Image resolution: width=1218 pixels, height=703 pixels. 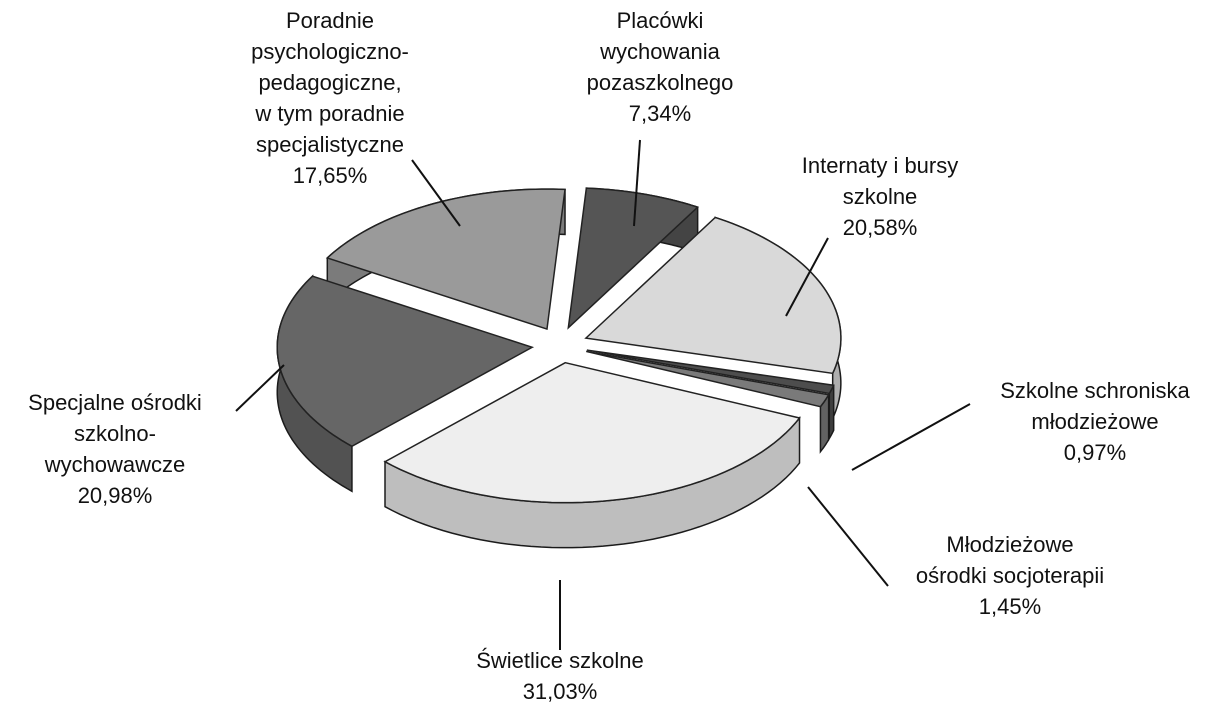 I want to click on category-label: szkolne, so click(x=880, y=196).